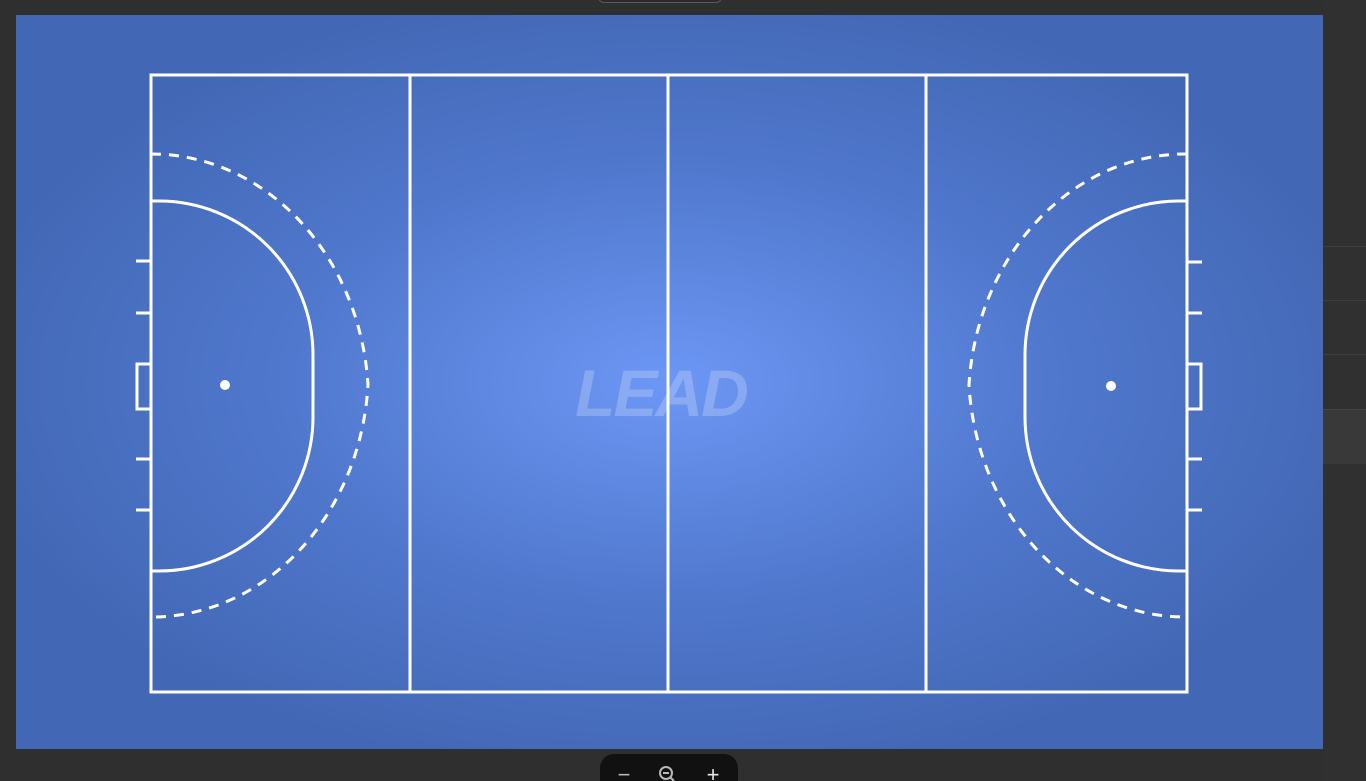  Describe the element at coordinates (233, 386) in the screenshot. I see `left-shooting-circle` at that location.